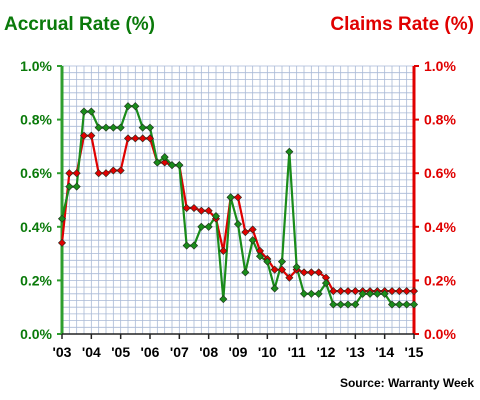  Describe the element at coordinates (120, 352) in the screenshot. I see `x-tick-label: '05` at that location.